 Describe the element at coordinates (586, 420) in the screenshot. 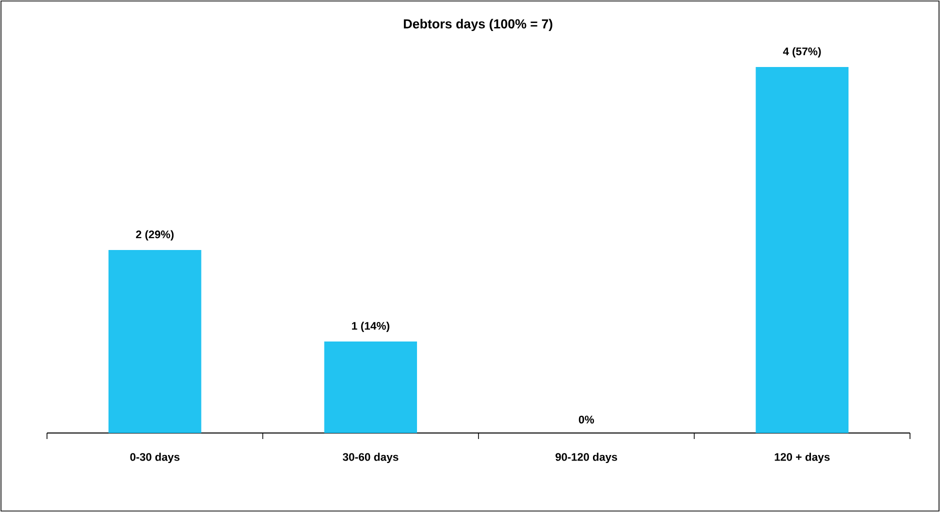

I see `data-label: 0%` at that location.